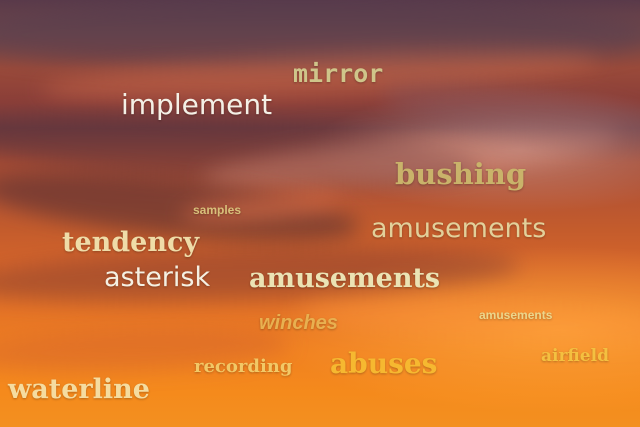 Image resolution: width=640 pixels, height=427 pixels. Describe the element at coordinates (217, 210) in the screenshot. I see `word-samples: samples` at that location.